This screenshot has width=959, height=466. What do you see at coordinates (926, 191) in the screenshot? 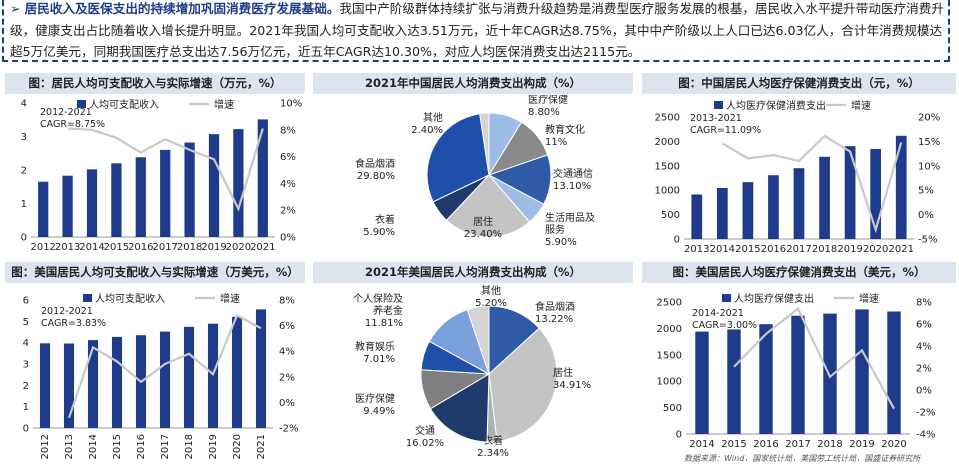
I see `y2-tick-label: 5%` at bounding box center [926, 191].